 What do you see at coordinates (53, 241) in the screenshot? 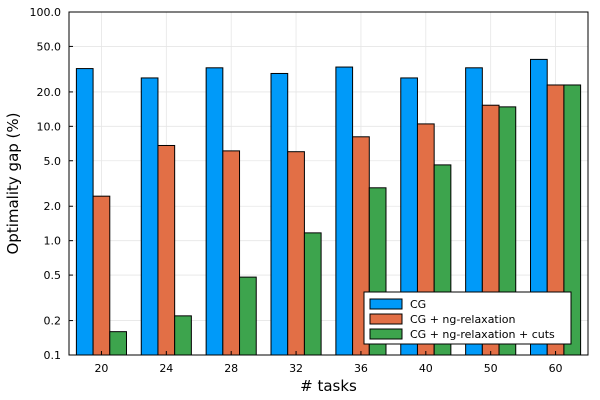
I see `y-tick-label: 1.0` at bounding box center [53, 241].